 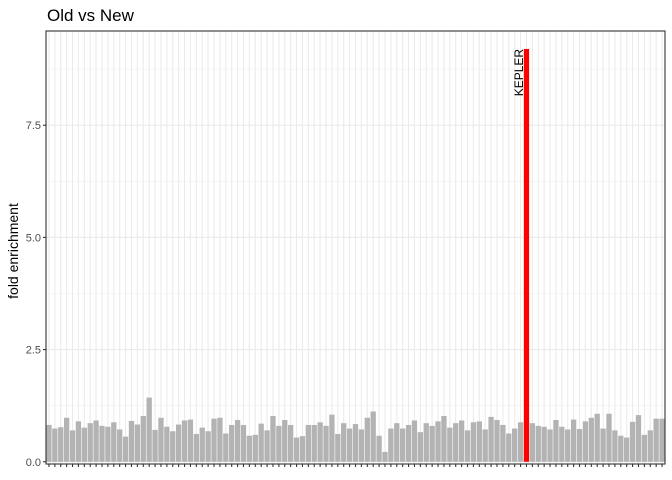 What do you see at coordinates (33, 126) in the screenshot?
I see `y-tick-label: 7.5` at bounding box center [33, 126].